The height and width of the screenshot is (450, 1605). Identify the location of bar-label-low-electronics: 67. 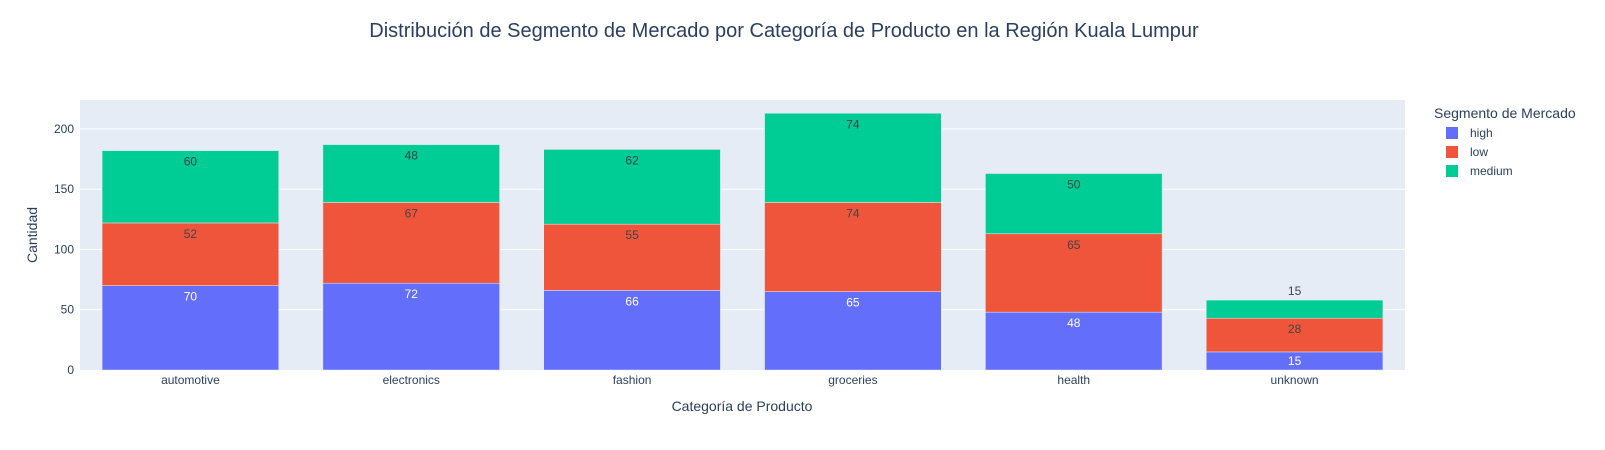
(412, 213).